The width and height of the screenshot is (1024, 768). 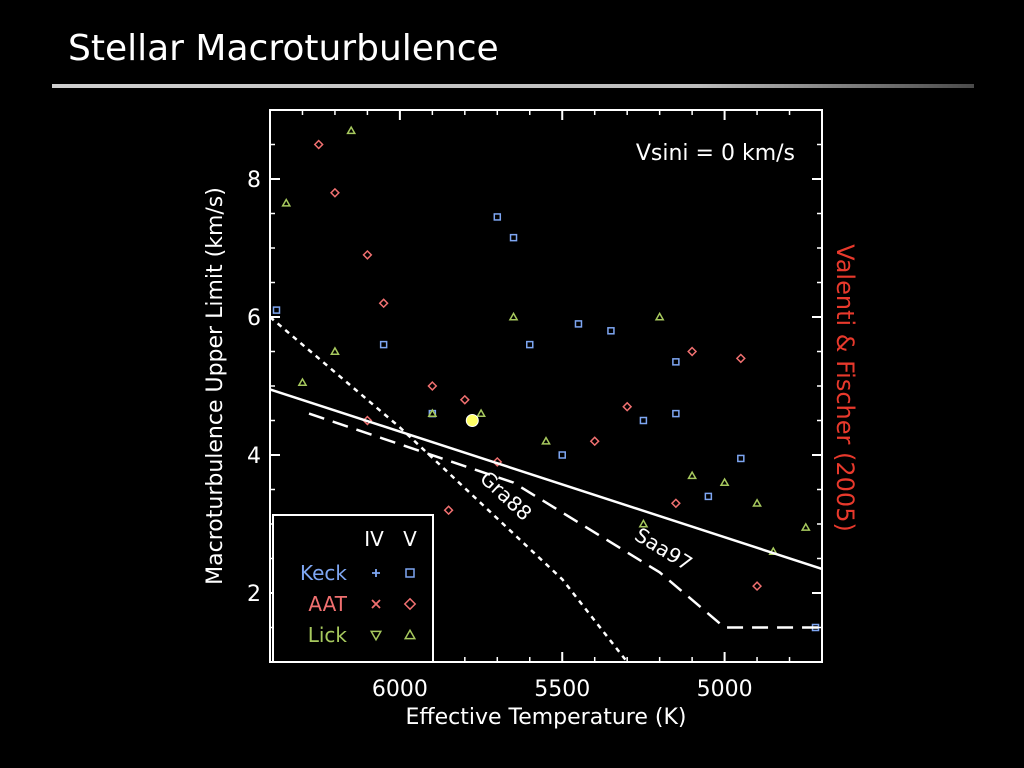 I want to click on legend-header-v: V, so click(x=410, y=539).